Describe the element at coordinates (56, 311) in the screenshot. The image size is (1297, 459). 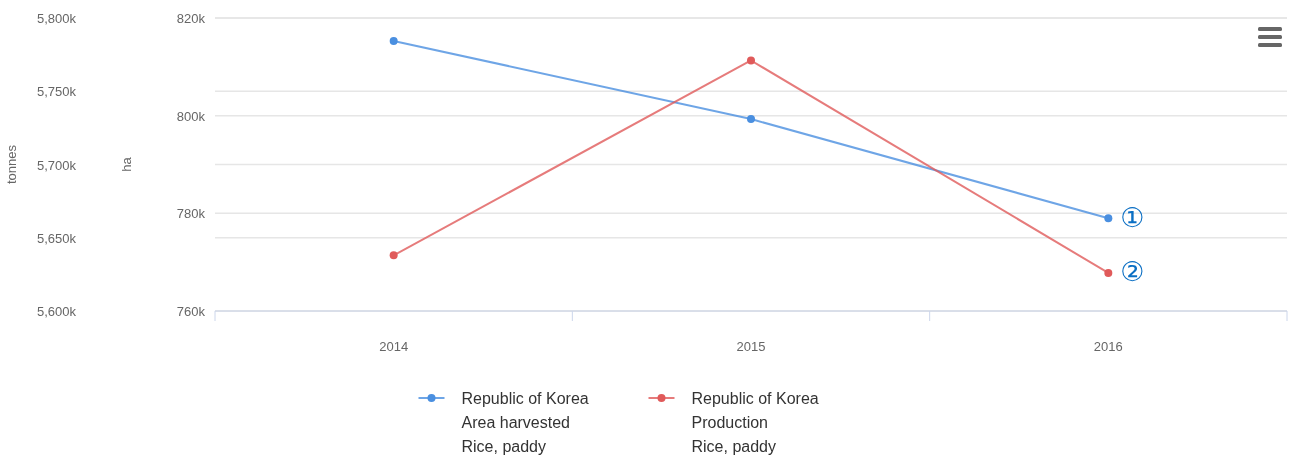
I see `y2-tick-label: 5,600k` at that location.